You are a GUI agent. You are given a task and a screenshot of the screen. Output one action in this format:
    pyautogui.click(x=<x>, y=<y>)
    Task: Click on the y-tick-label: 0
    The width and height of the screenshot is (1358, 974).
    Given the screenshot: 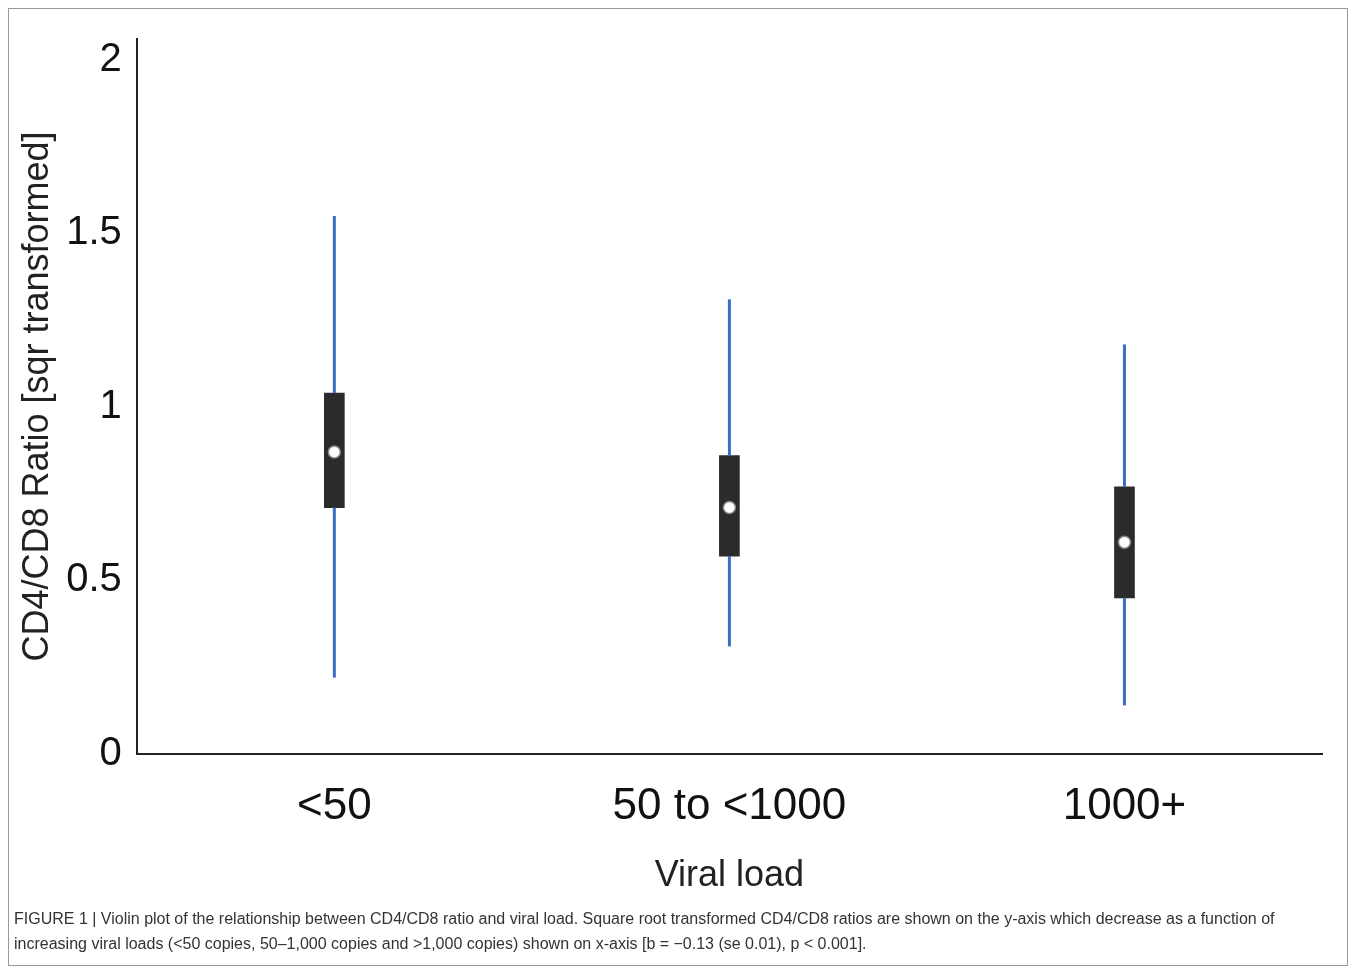 What is the action you would take?
    pyautogui.click(x=110, y=751)
    